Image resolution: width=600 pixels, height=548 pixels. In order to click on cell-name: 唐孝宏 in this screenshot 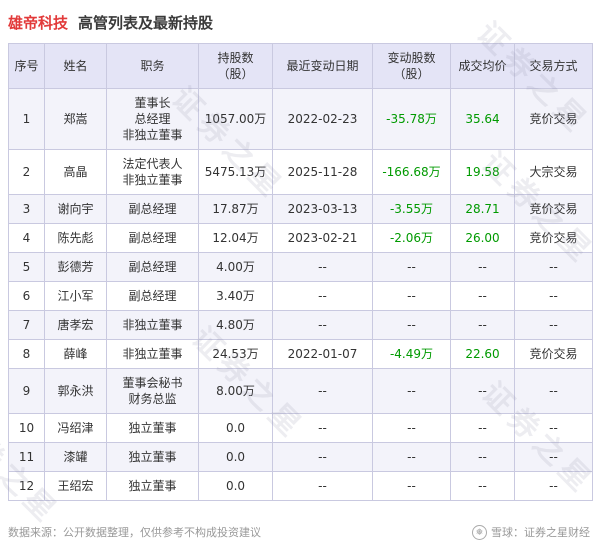, I will do `click(75, 325)`.